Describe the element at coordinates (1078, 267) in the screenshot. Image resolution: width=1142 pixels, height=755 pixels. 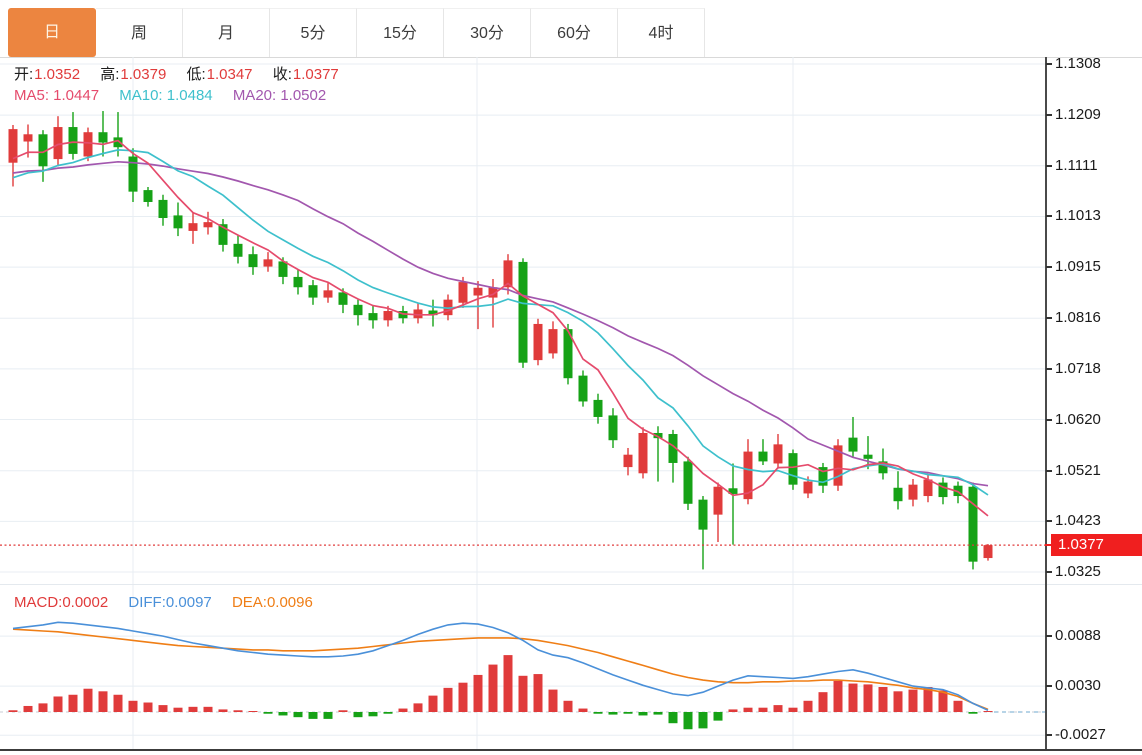
I see `y-axis-label: 1.0915` at that location.